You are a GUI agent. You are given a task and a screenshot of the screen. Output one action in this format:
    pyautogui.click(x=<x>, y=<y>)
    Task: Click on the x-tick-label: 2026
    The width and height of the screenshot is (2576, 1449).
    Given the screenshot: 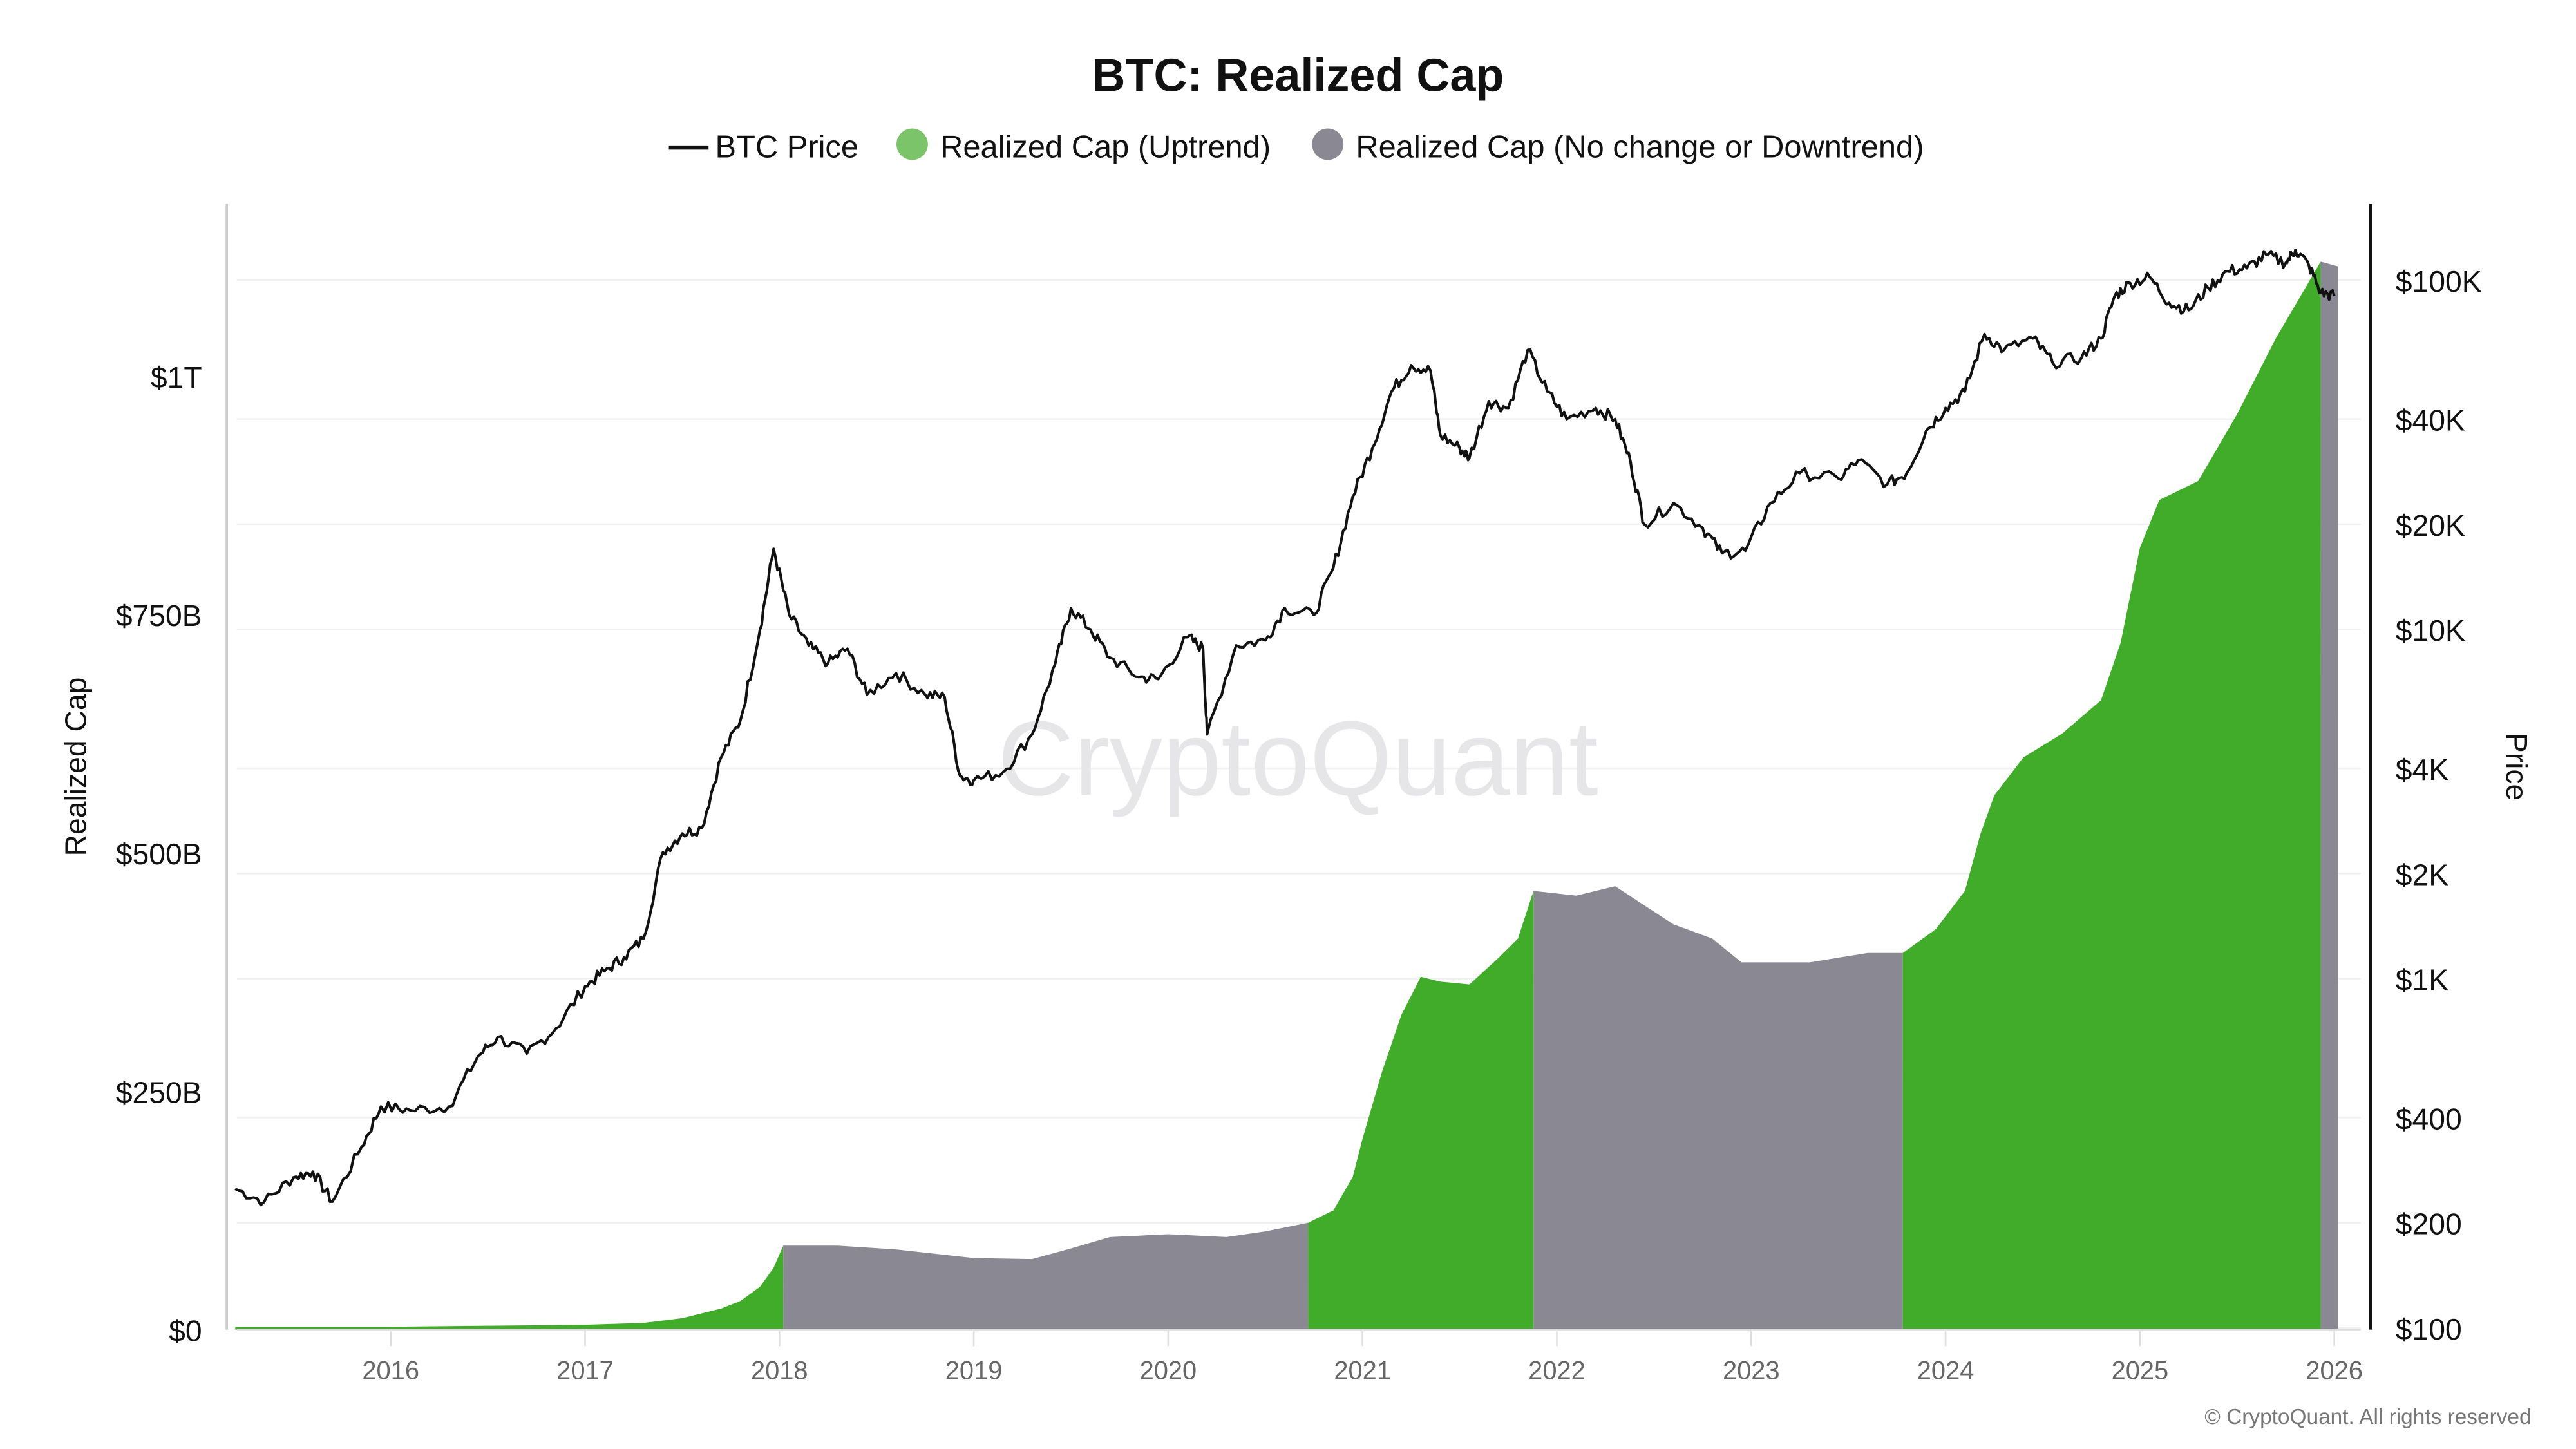 What is the action you would take?
    pyautogui.click(x=2334, y=1371)
    